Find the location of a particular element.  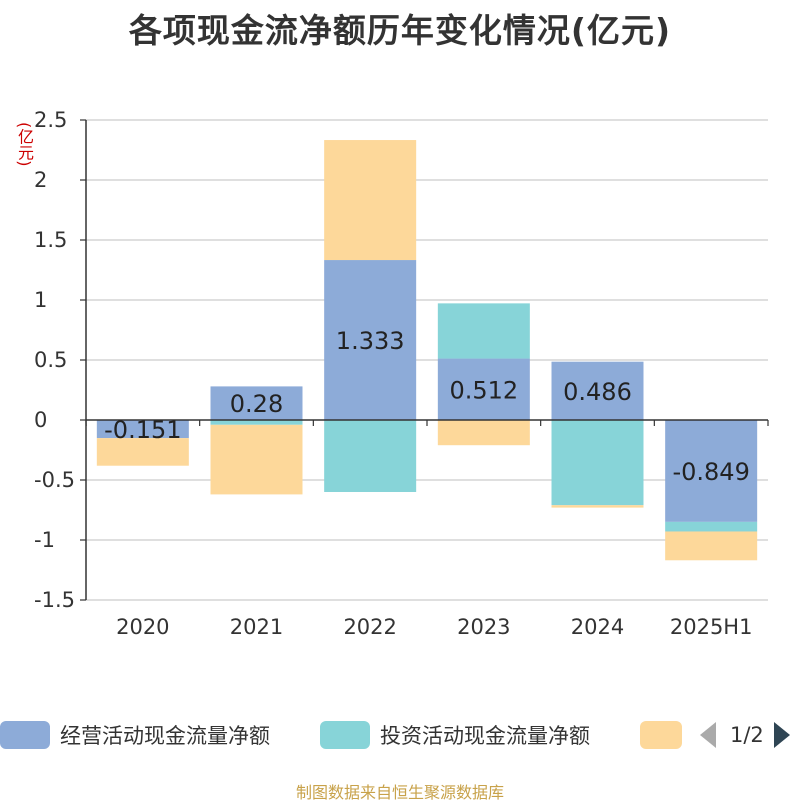

legend-pager: 1/2 is located at coordinates (745, 735).